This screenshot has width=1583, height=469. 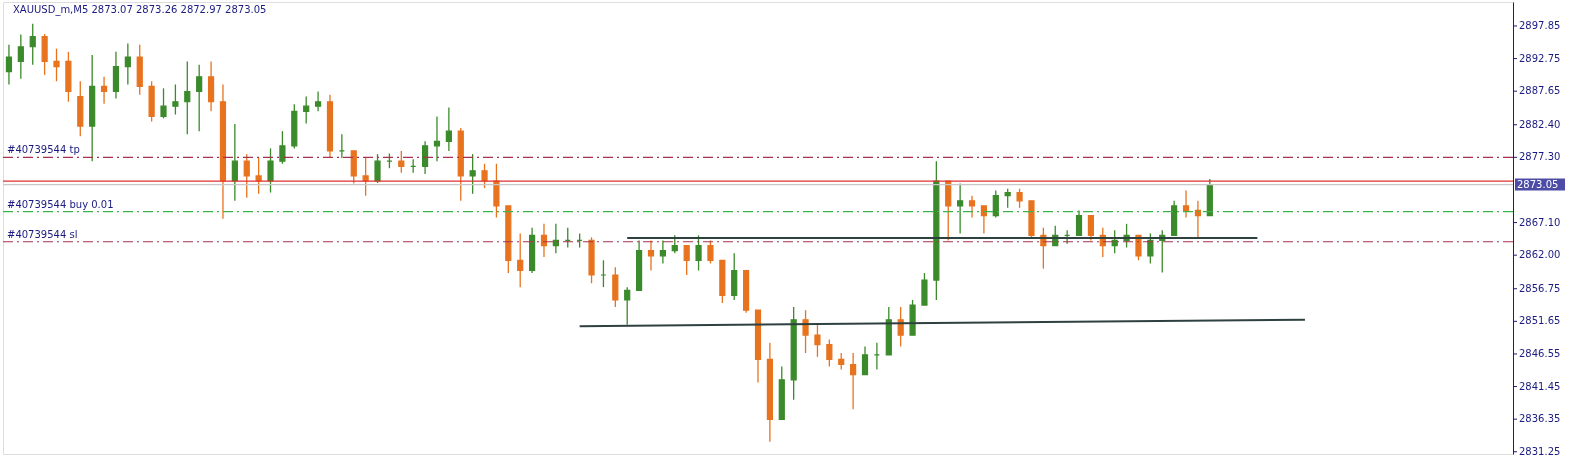 What do you see at coordinates (1540, 451) in the screenshot?
I see `y-tick-label: 2831.25` at bounding box center [1540, 451].